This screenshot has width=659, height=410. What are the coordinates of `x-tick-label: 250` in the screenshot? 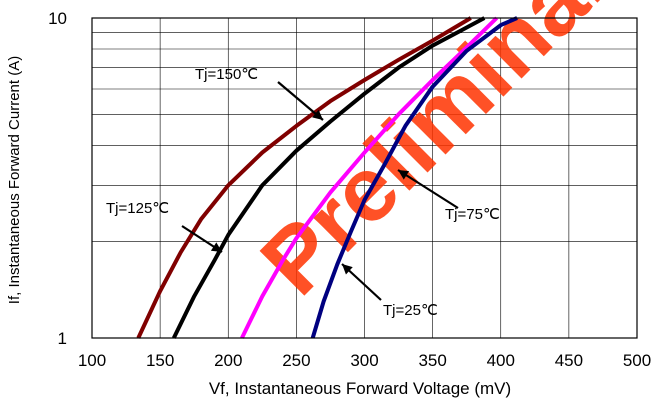 It's located at (296, 360).